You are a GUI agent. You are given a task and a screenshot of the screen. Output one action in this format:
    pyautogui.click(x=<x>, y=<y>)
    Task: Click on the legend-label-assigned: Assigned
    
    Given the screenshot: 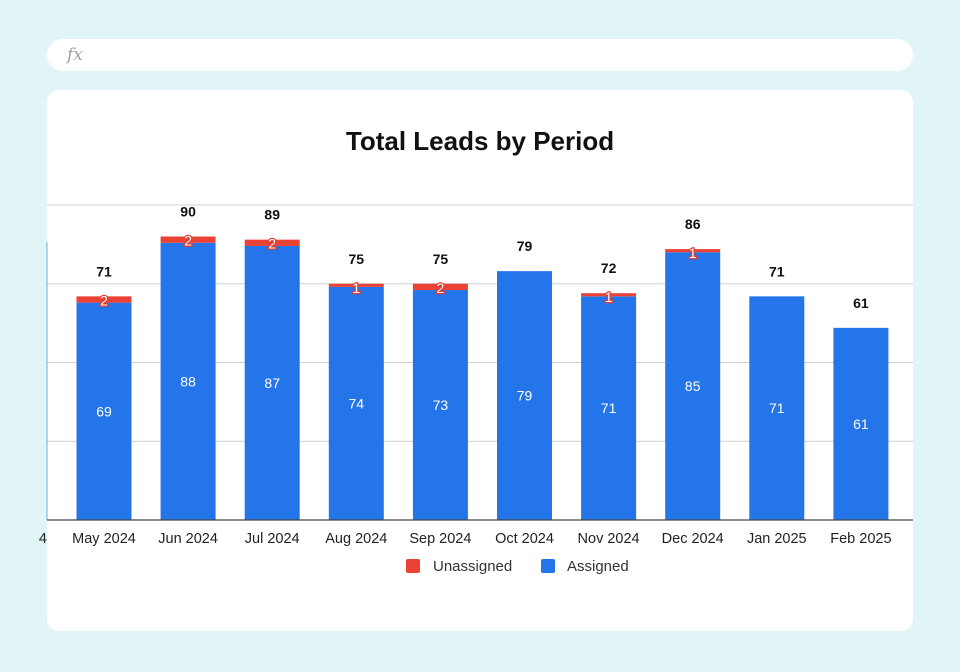 What is the action you would take?
    pyautogui.click(x=598, y=566)
    